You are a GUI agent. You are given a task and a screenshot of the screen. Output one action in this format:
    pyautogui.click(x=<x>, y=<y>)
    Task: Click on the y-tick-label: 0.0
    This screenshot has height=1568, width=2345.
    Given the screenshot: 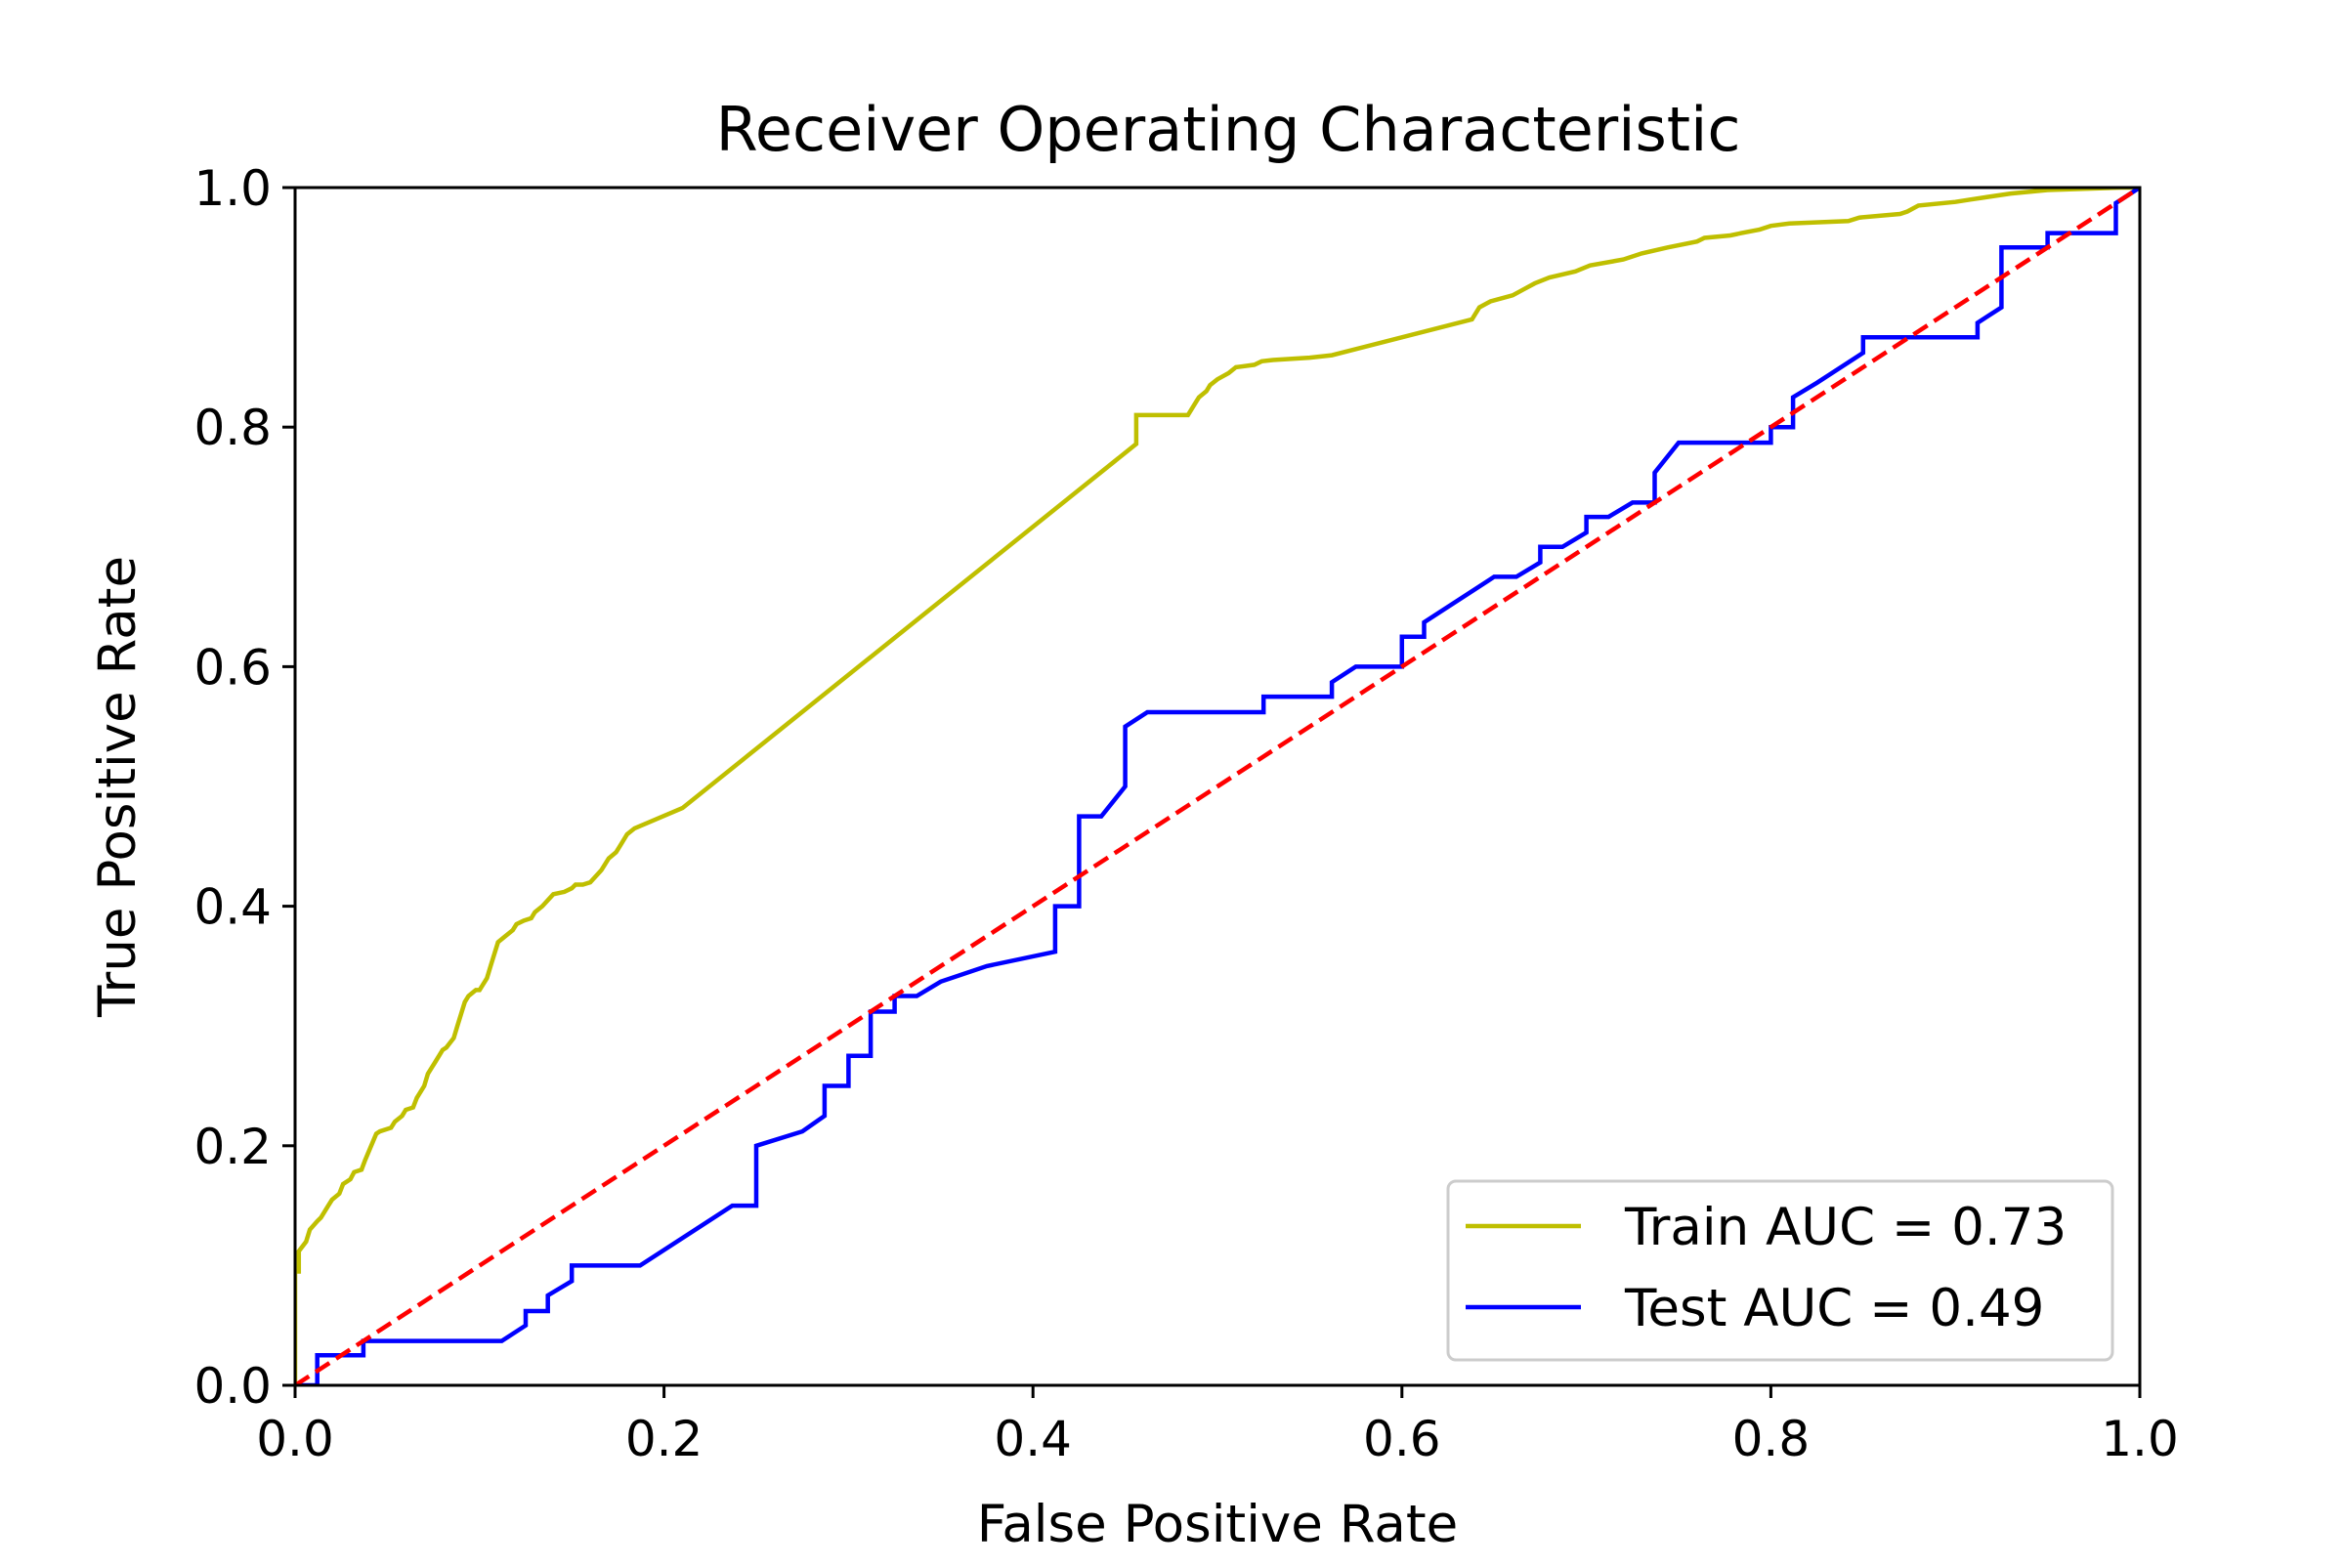 What is the action you would take?
    pyautogui.click(x=232, y=1386)
    